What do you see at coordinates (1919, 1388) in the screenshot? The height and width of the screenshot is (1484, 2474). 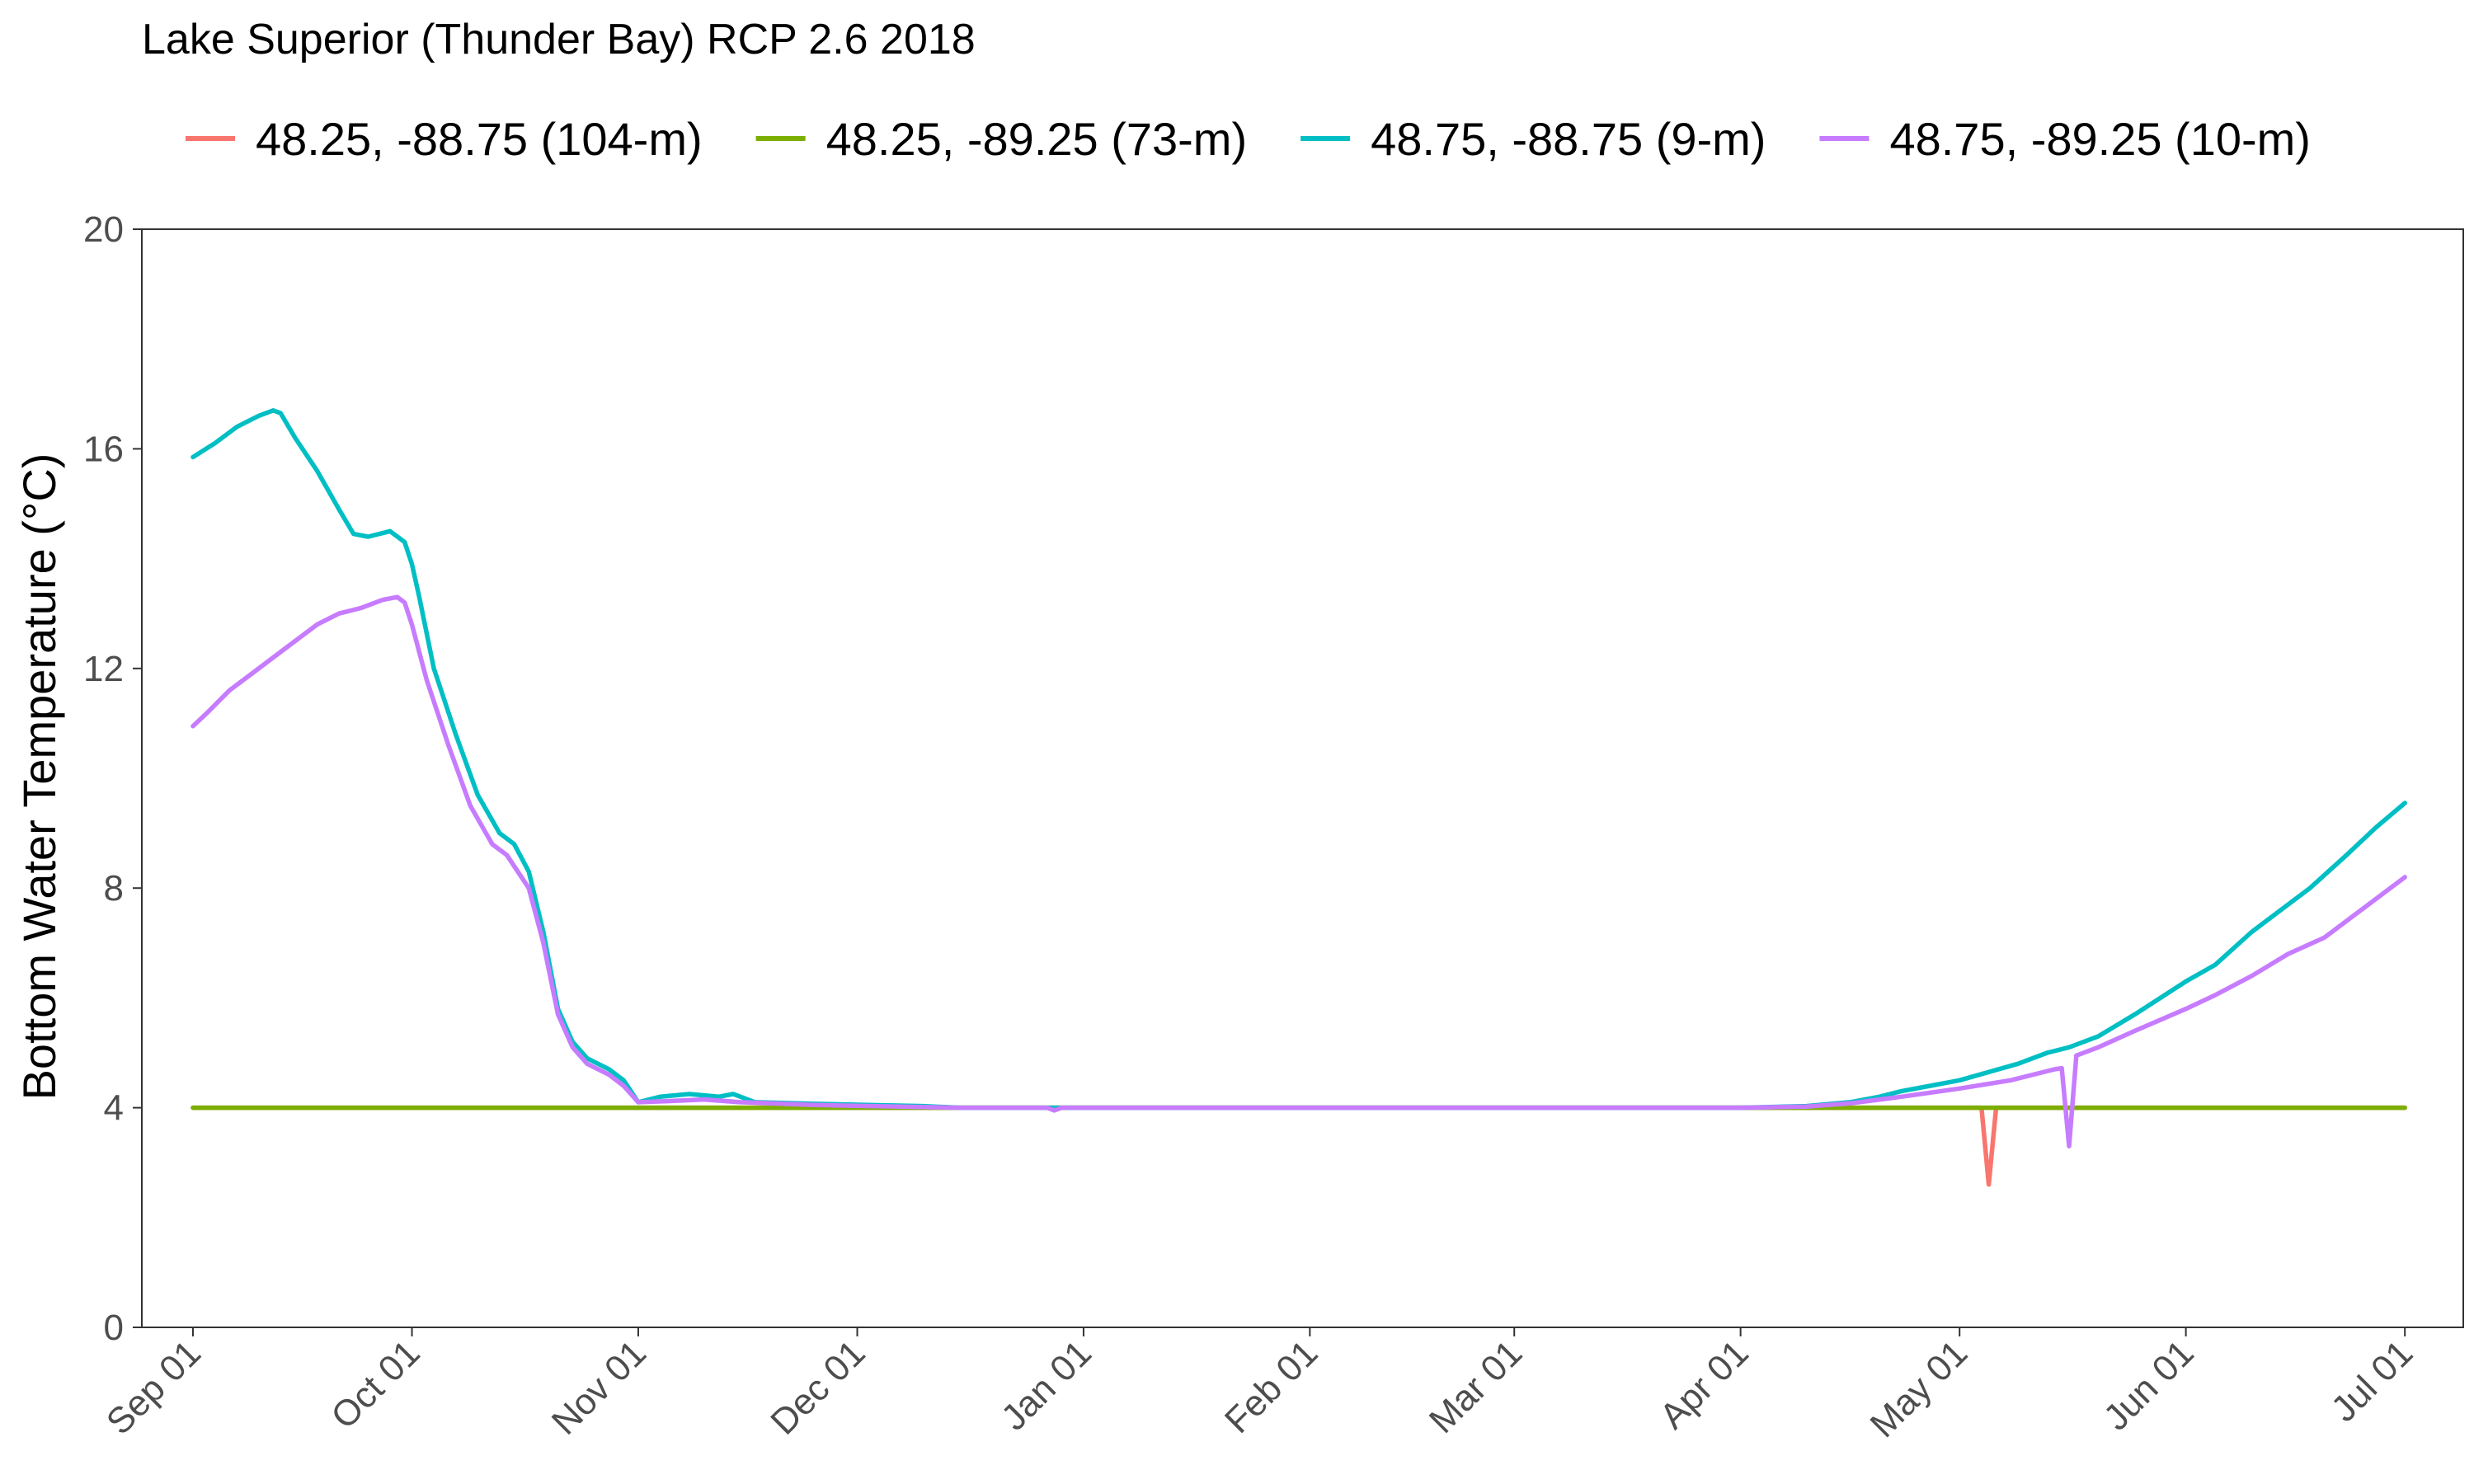 I see `x-tick-label: May 01` at bounding box center [1919, 1388].